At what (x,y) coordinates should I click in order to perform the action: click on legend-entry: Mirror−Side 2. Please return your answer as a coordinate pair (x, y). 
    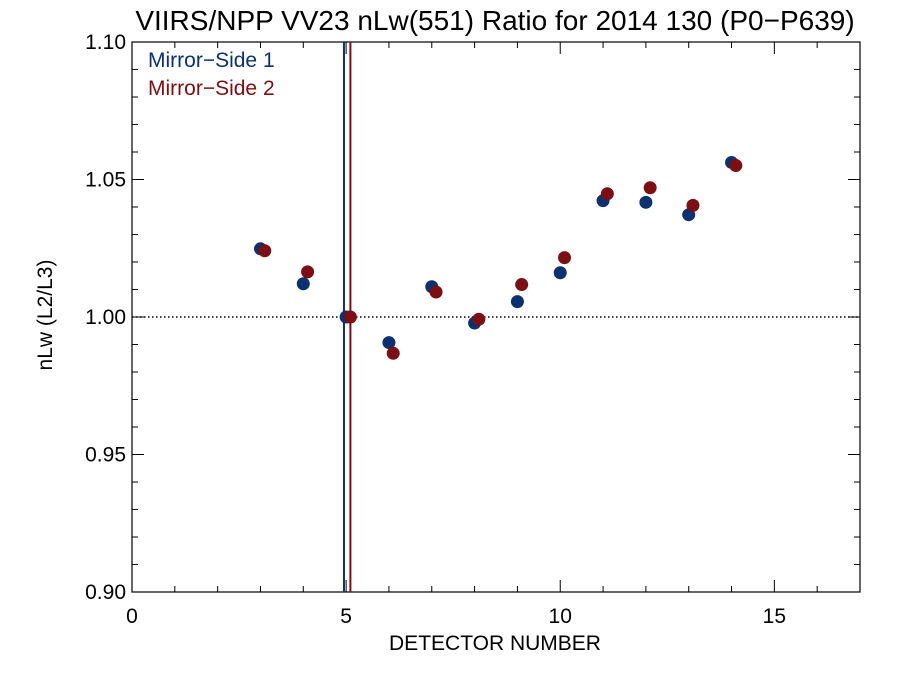
    Looking at the image, I should click on (211, 88).